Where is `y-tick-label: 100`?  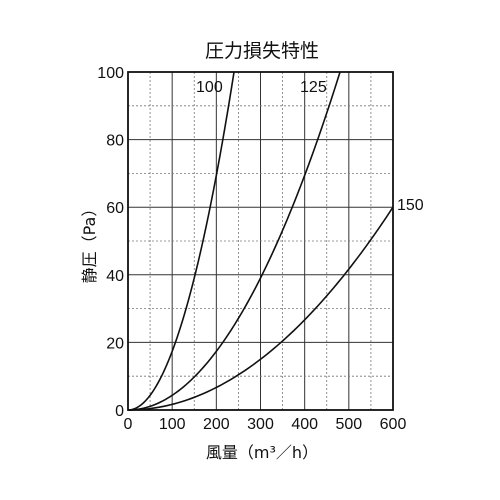 y-tick-label: 100 is located at coordinates (110, 73).